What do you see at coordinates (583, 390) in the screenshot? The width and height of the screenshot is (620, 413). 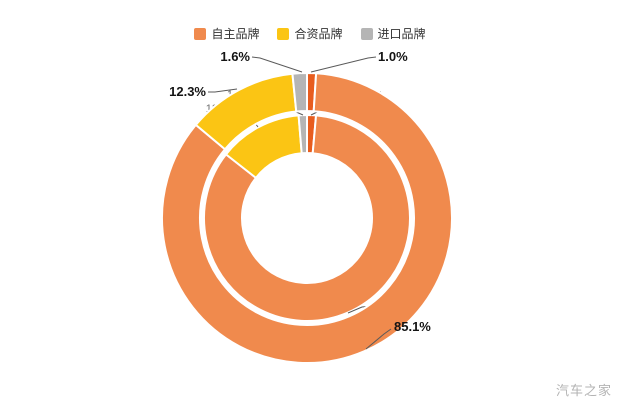 I see `autohome-watermark: 汽车之家` at bounding box center [583, 390].